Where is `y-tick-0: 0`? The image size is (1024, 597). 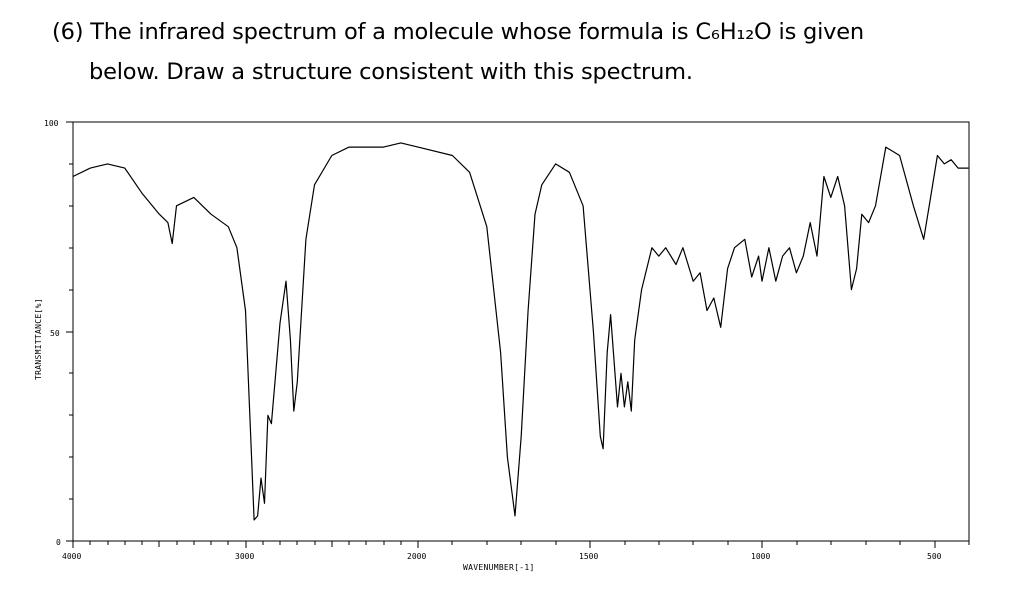 y-tick-0: 0 is located at coordinates (58, 542).